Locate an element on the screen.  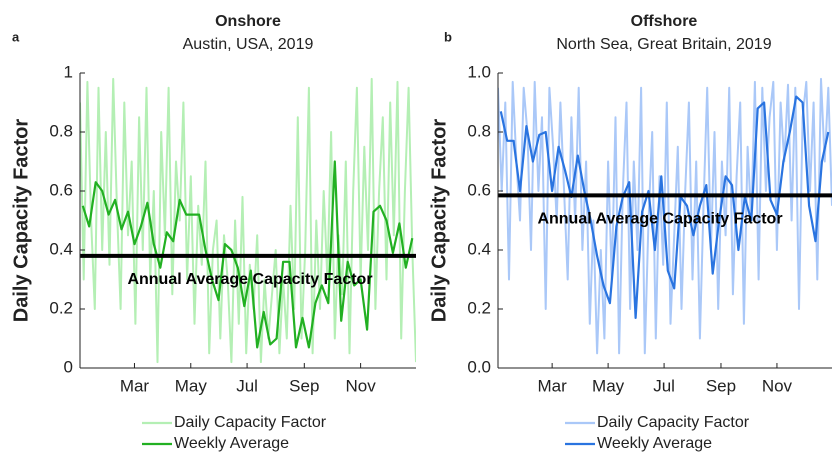
chart-subtitle: North Sea, Great Britain, 2019 is located at coordinates (663, 44).